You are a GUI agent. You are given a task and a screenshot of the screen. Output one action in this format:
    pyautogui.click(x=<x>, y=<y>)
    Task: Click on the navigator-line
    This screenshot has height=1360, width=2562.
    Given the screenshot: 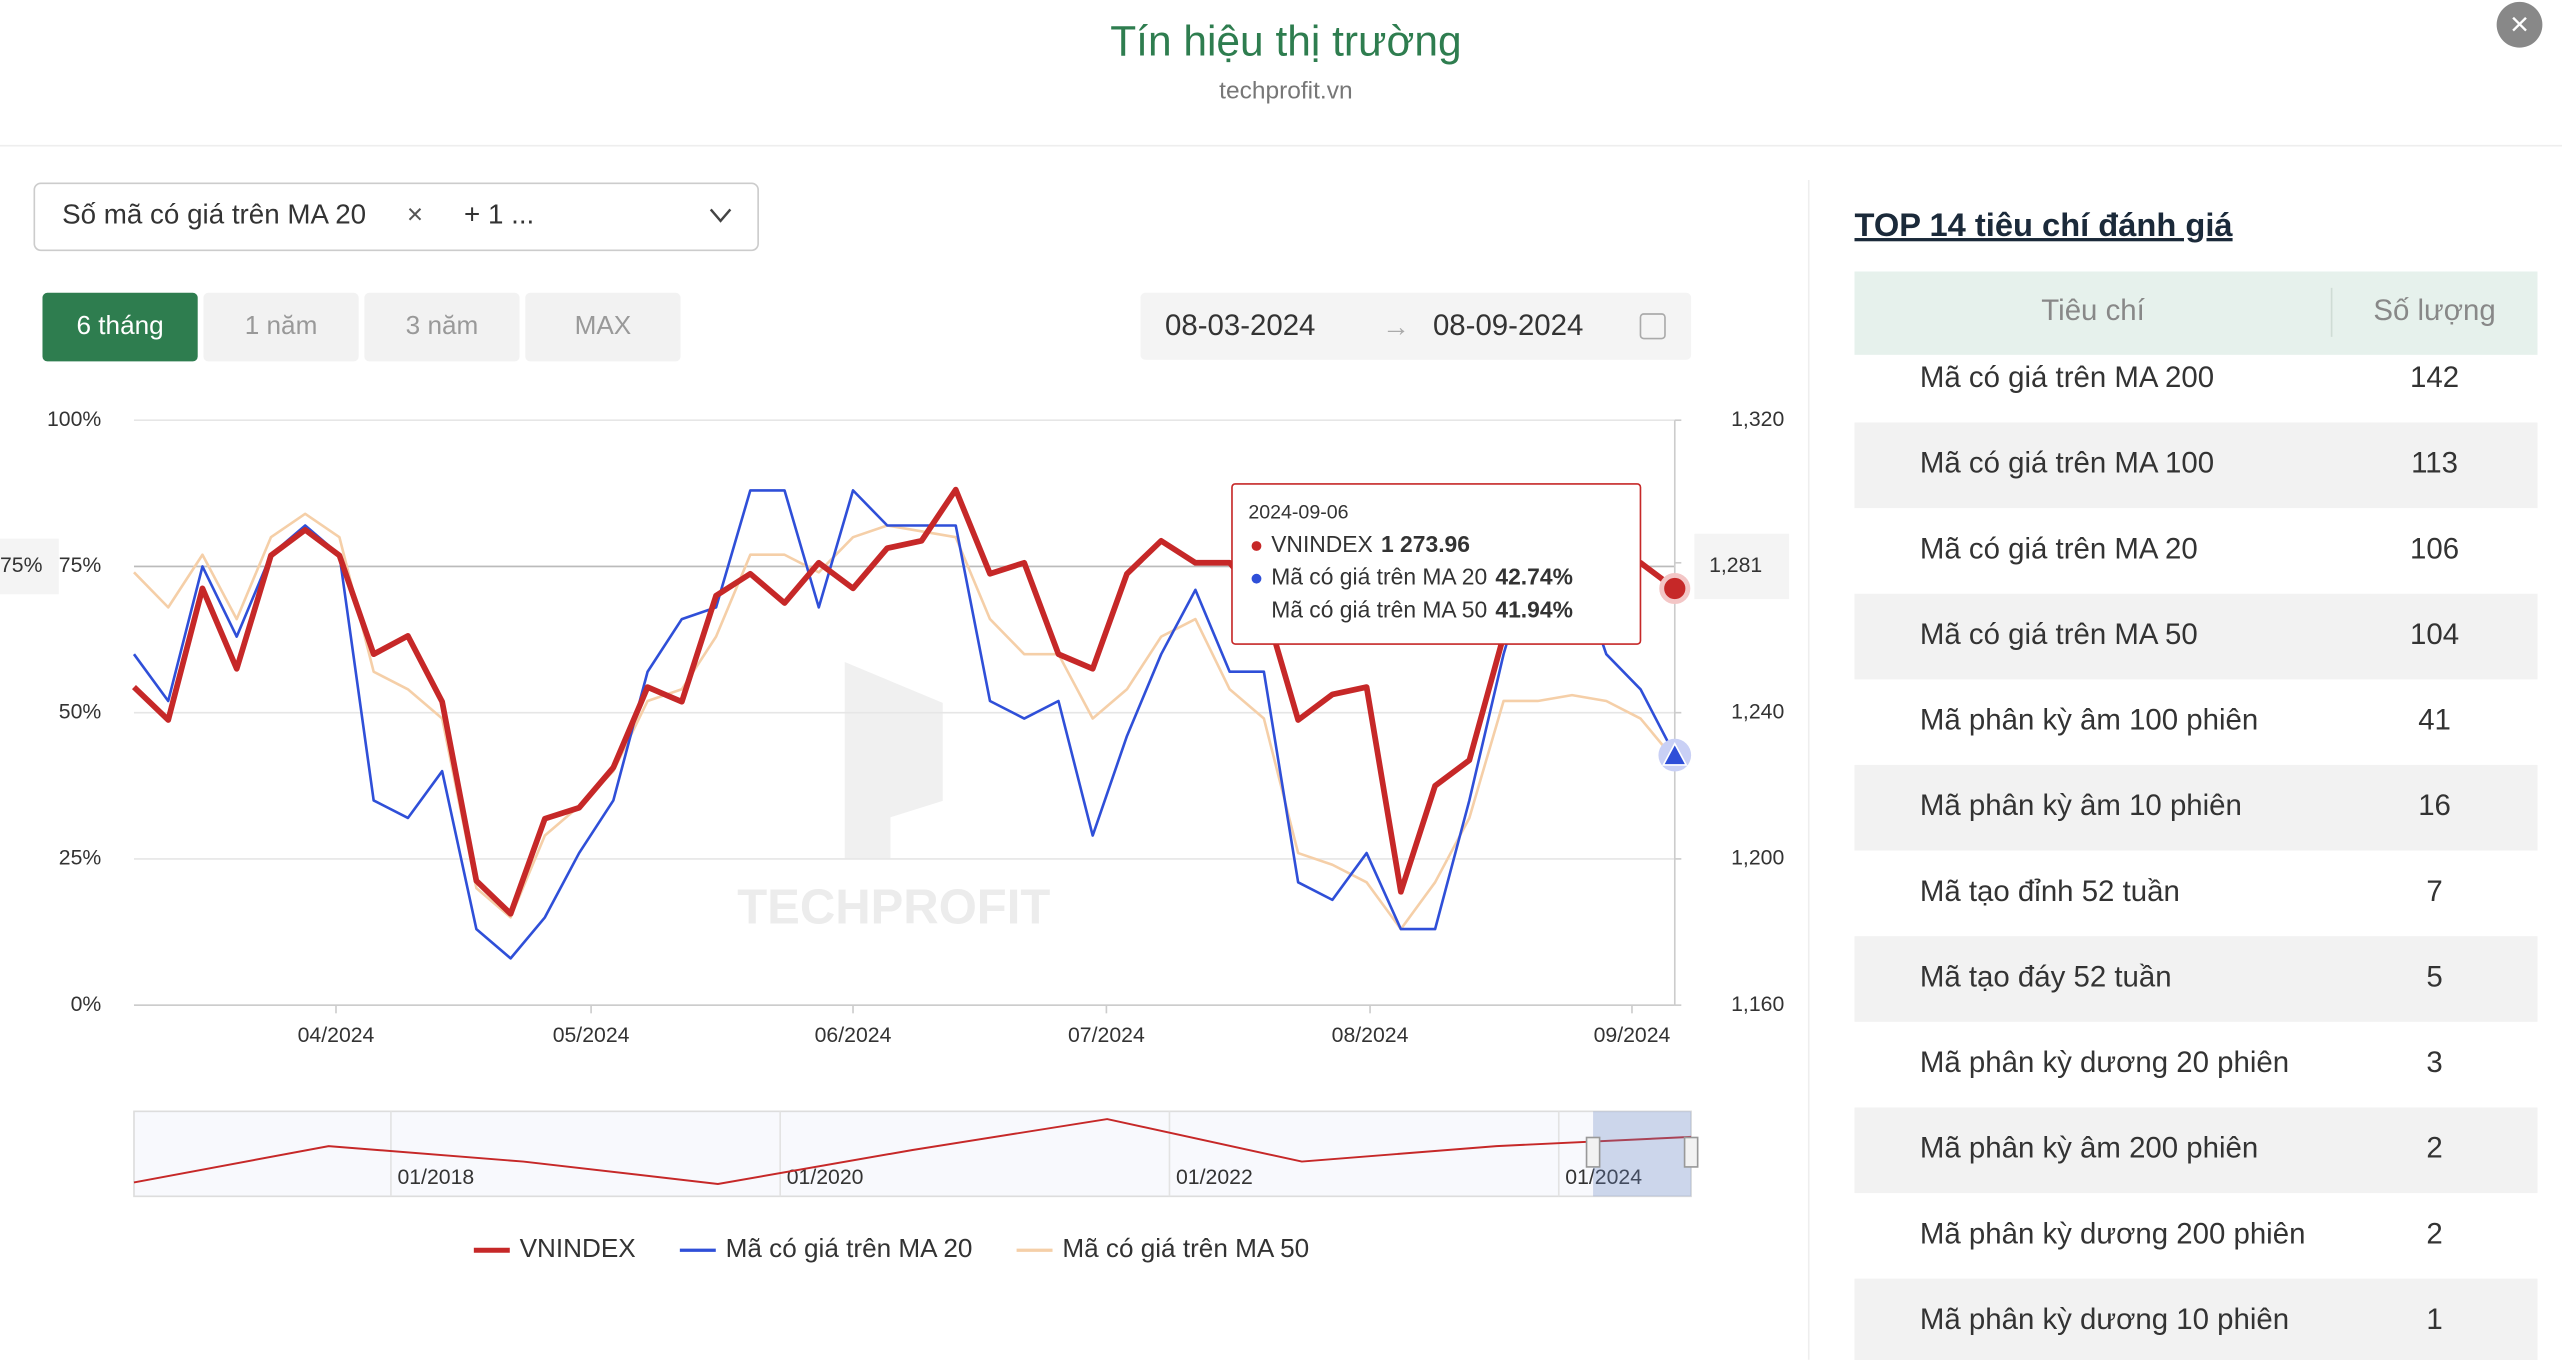 What is the action you would take?
    pyautogui.click(x=912, y=1151)
    